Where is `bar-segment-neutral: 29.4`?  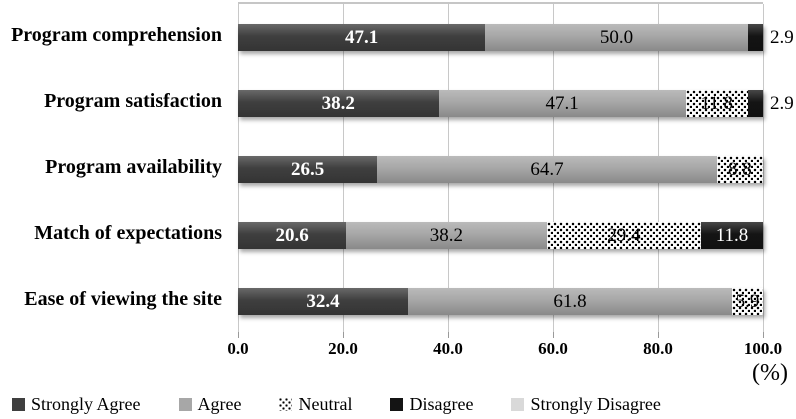 bar-segment-neutral: 29.4 is located at coordinates (624, 235).